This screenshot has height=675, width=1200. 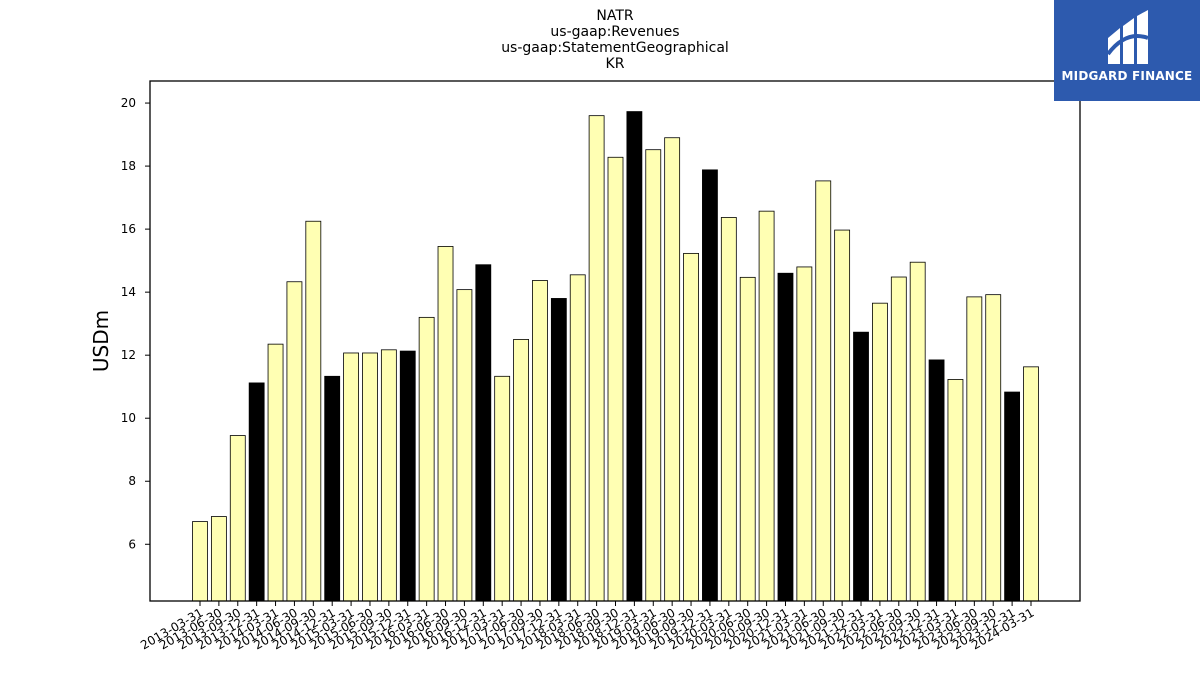 What do you see at coordinates (615, 48) in the screenshot?
I see `title-line-axis: us-gaap:StatementGeographical` at bounding box center [615, 48].